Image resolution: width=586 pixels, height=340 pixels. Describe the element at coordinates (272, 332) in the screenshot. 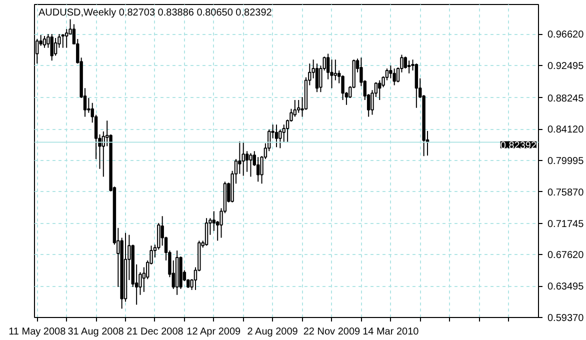

I see `x-tick-label: 2 Aug 2009` at that location.